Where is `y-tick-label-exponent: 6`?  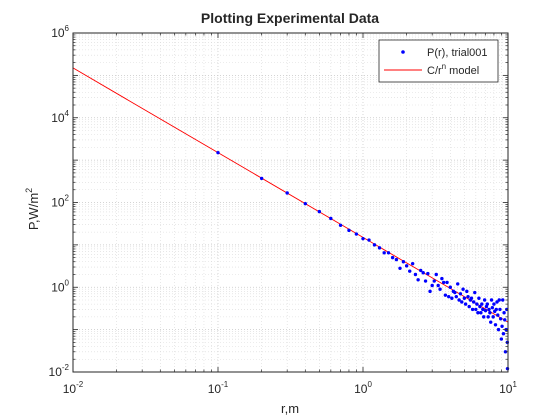
y-tick-label-exponent: 6 is located at coordinates (67, 28).